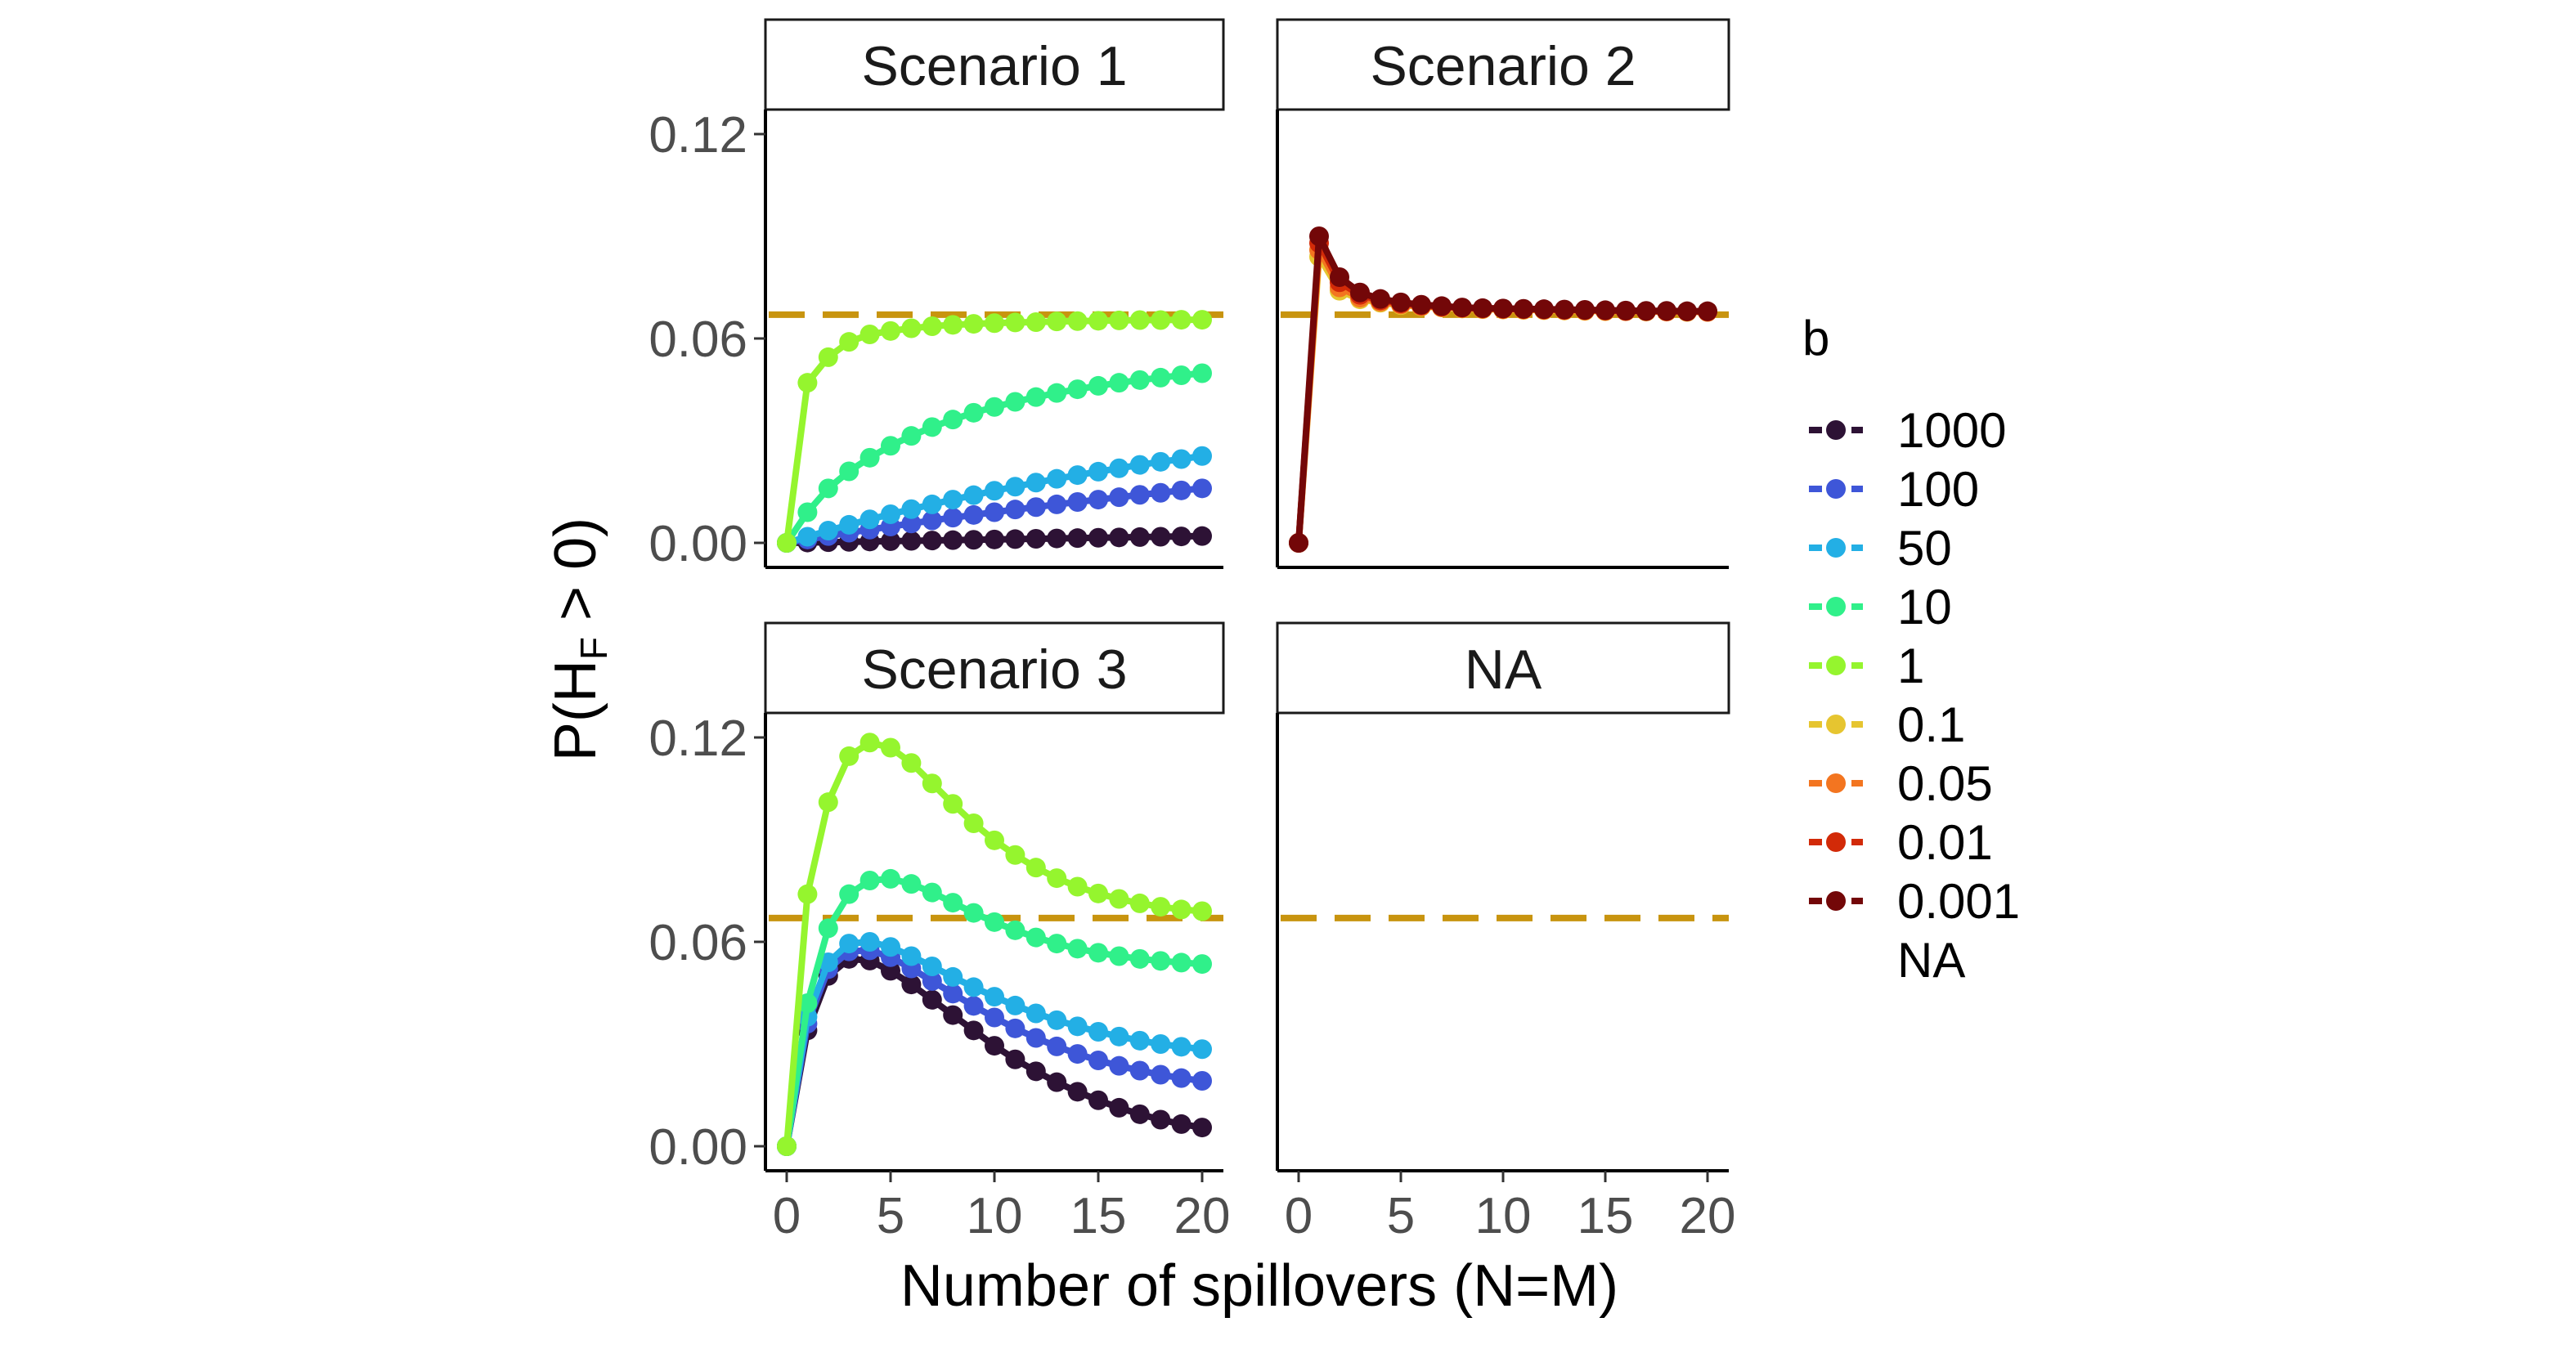  Describe the element at coordinates (1504, 670) in the screenshot. I see `strip-label: NA` at that location.